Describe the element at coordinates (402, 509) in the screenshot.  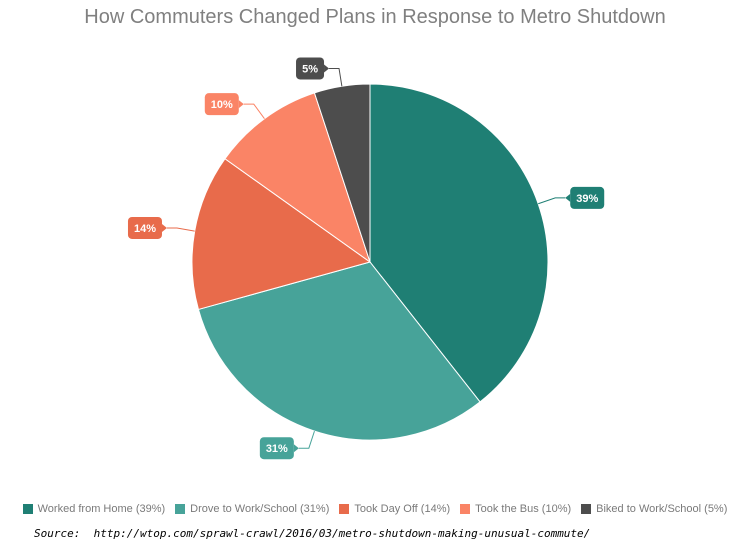
I see `legend-label: Took Day Off (14%)` at that location.